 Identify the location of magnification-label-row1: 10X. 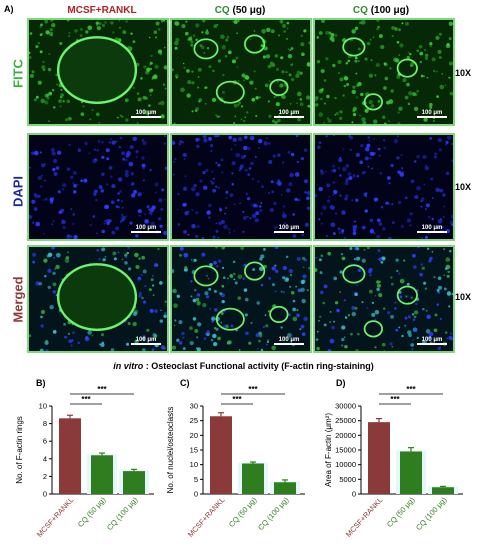
(463, 73).